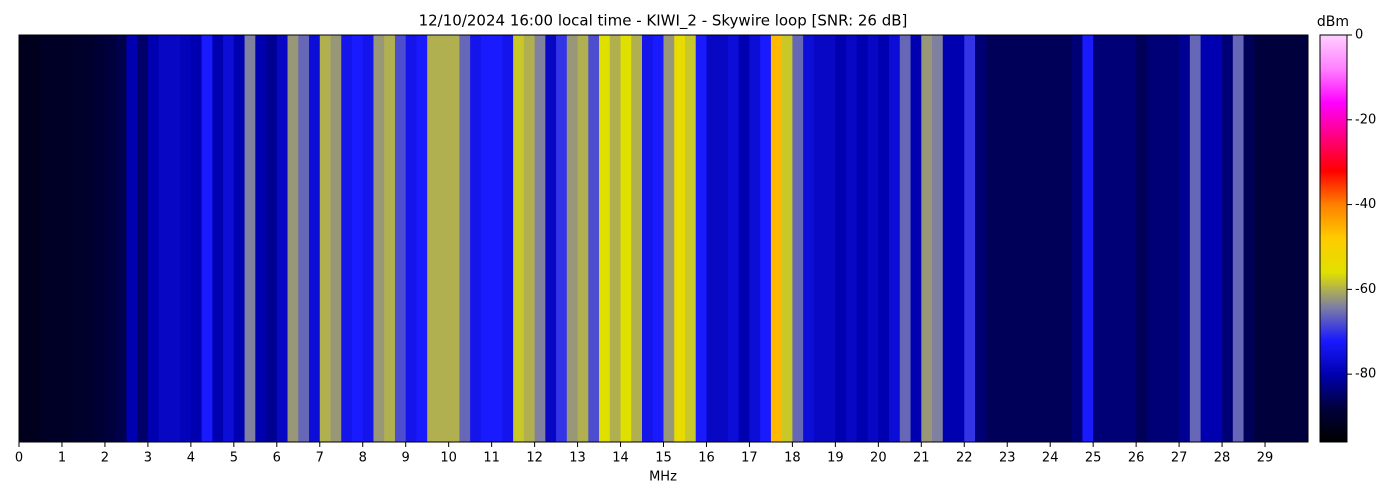 The image size is (1400, 504). Describe the element at coordinates (1365, 289) in the screenshot. I see `colorbar-tick-label: -60` at that location.